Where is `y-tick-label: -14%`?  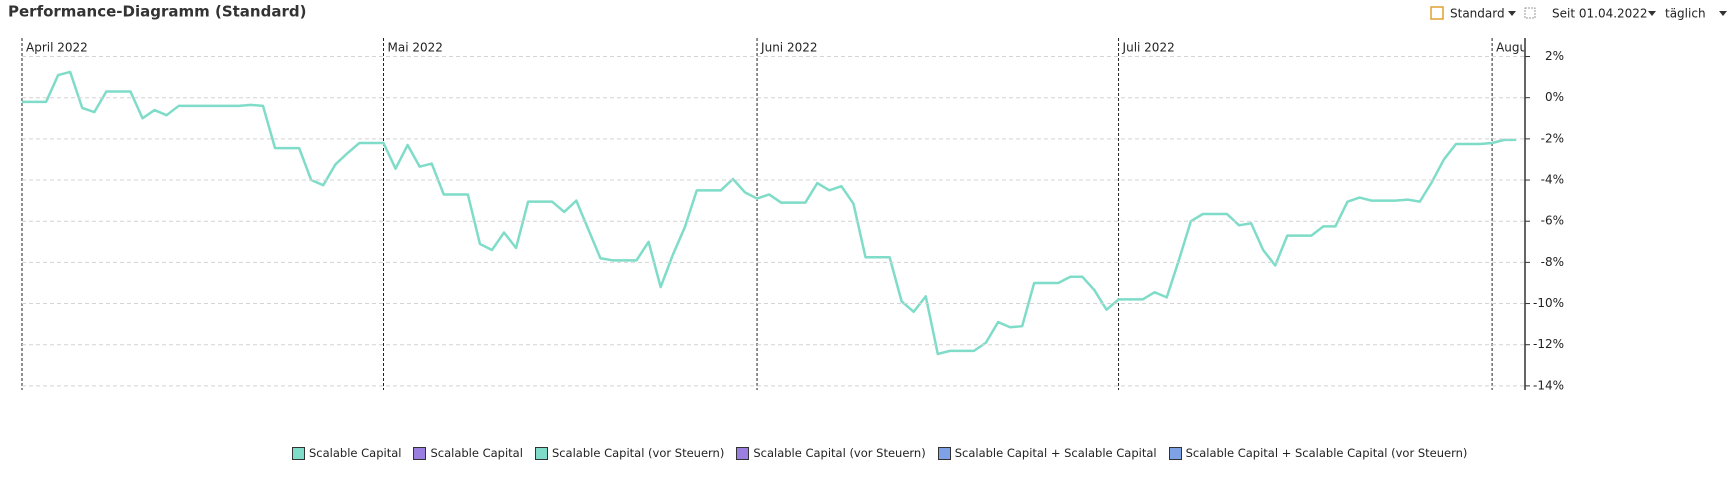 y-tick-label: -14% is located at coordinates (1548, 385).